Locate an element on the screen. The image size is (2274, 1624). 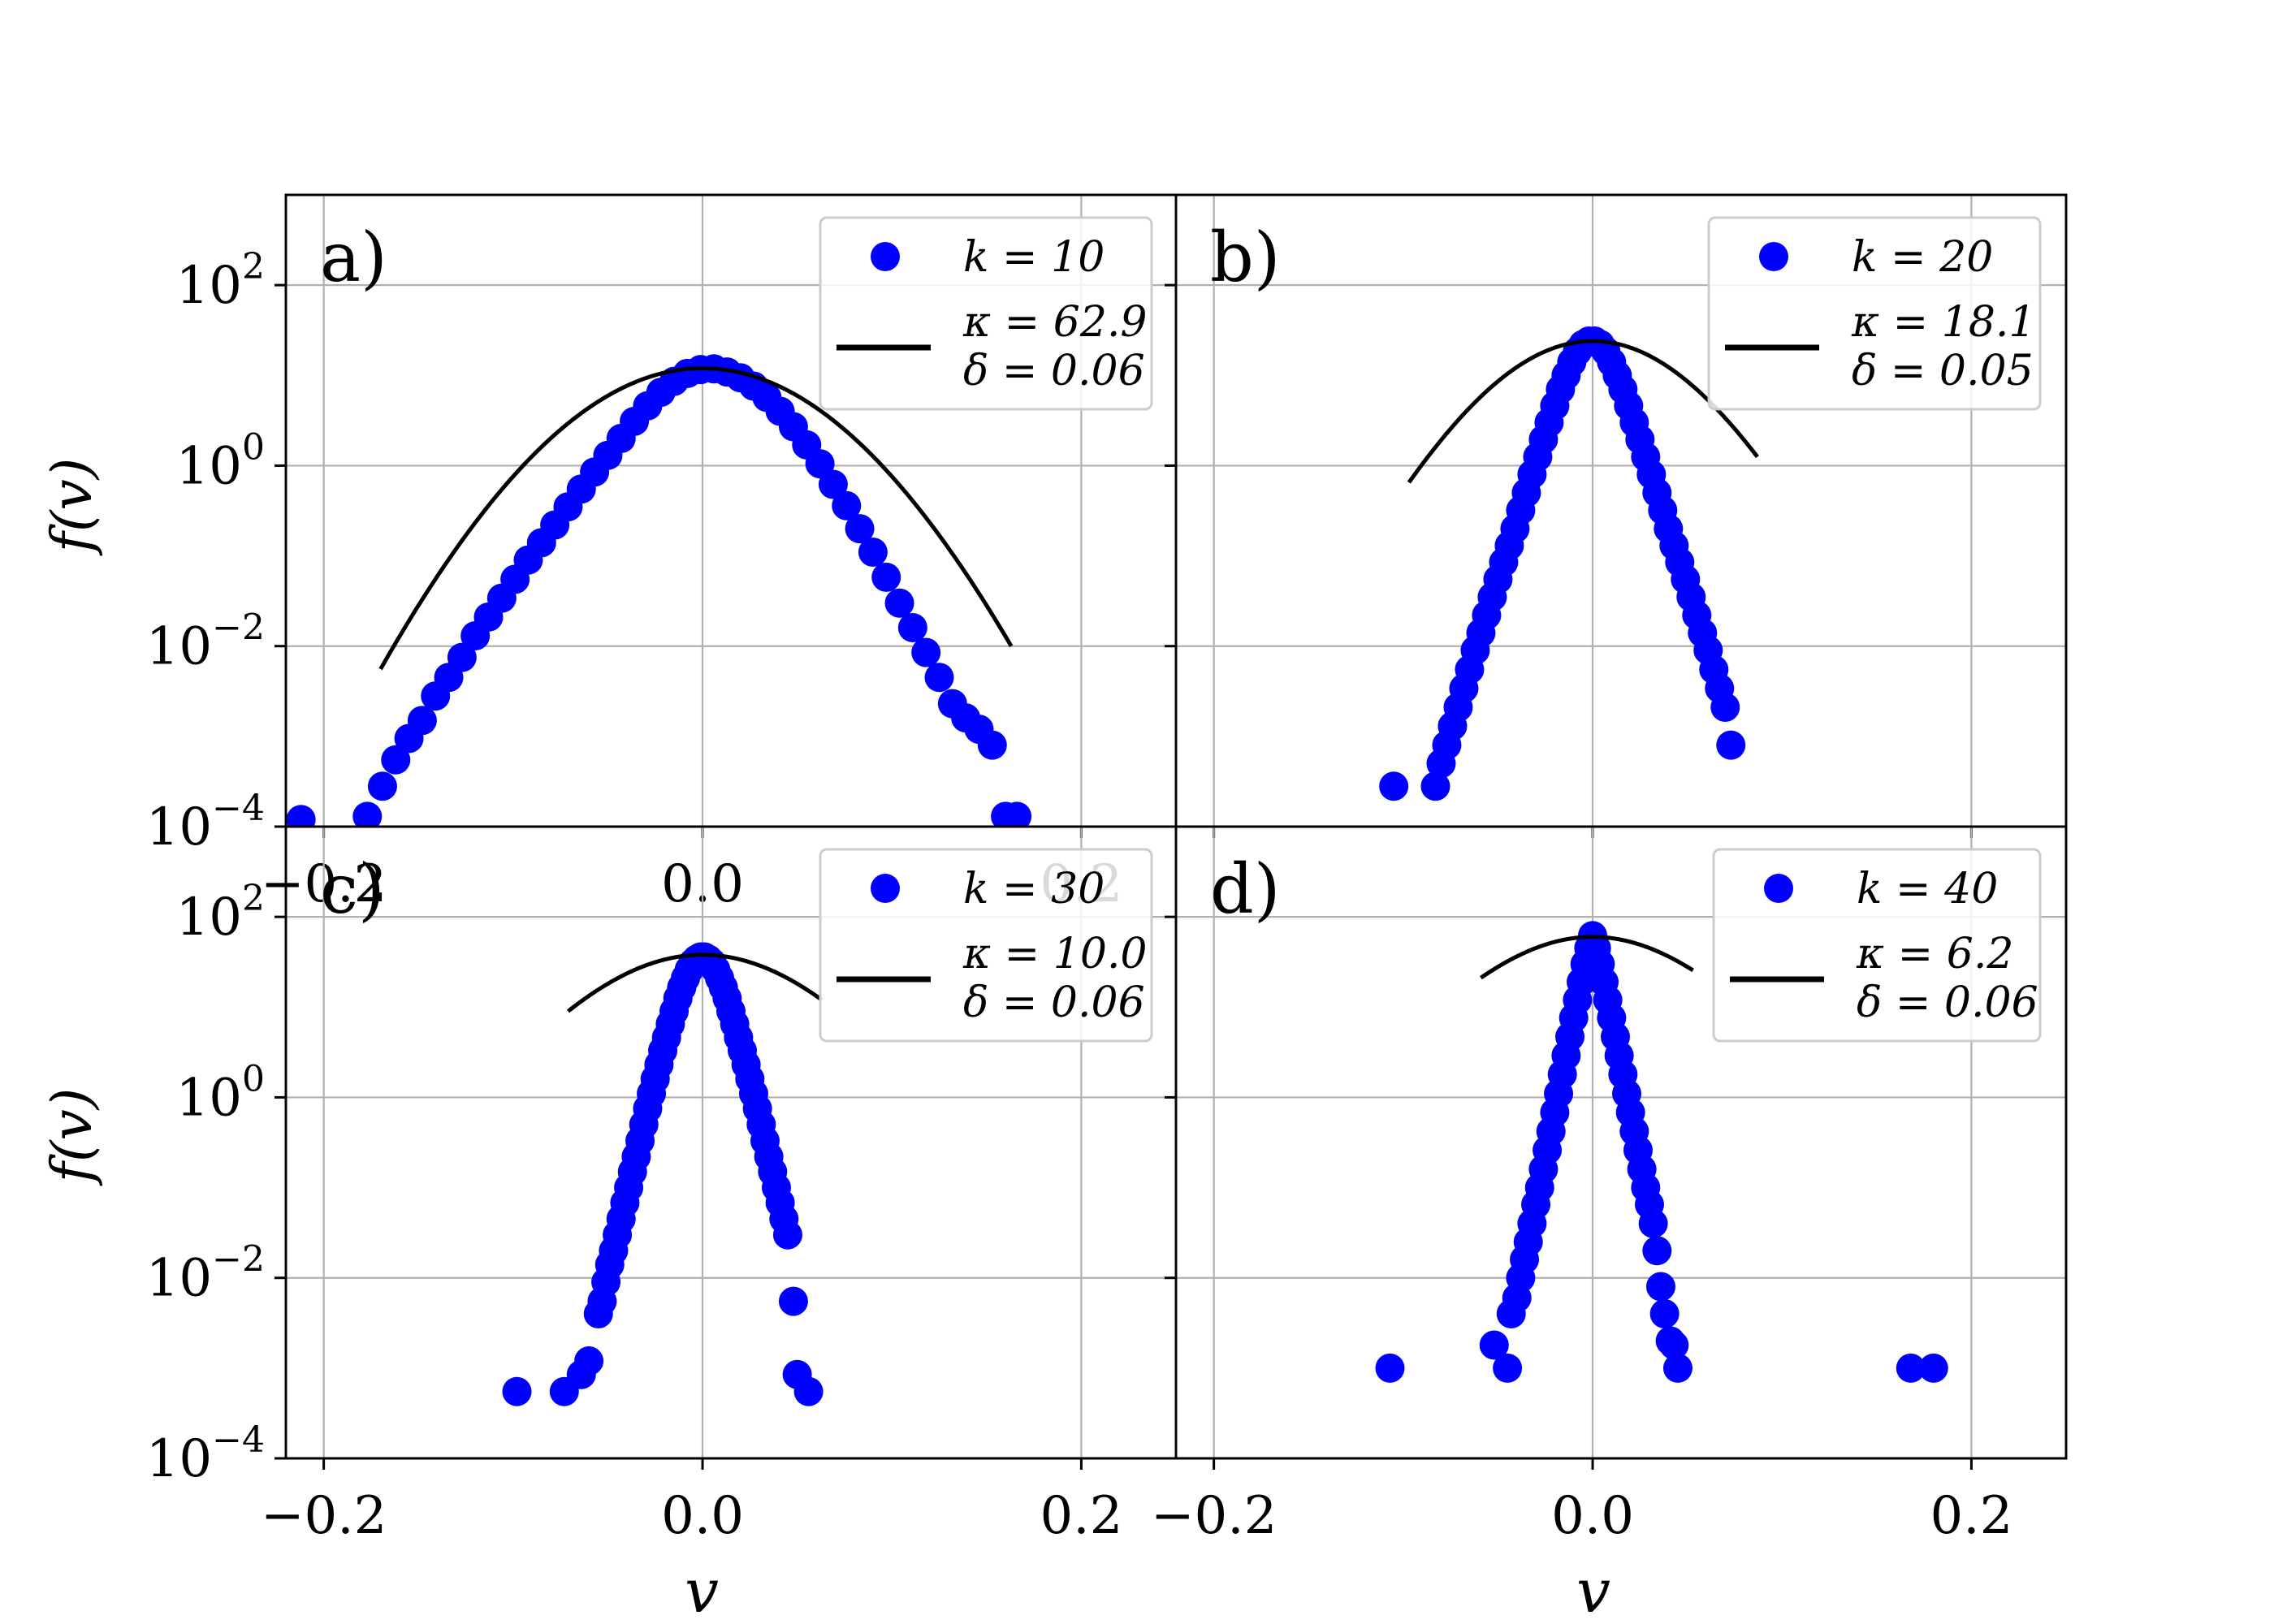
y-tick-label: 10⁻² is located at coordinates (206, 1274).